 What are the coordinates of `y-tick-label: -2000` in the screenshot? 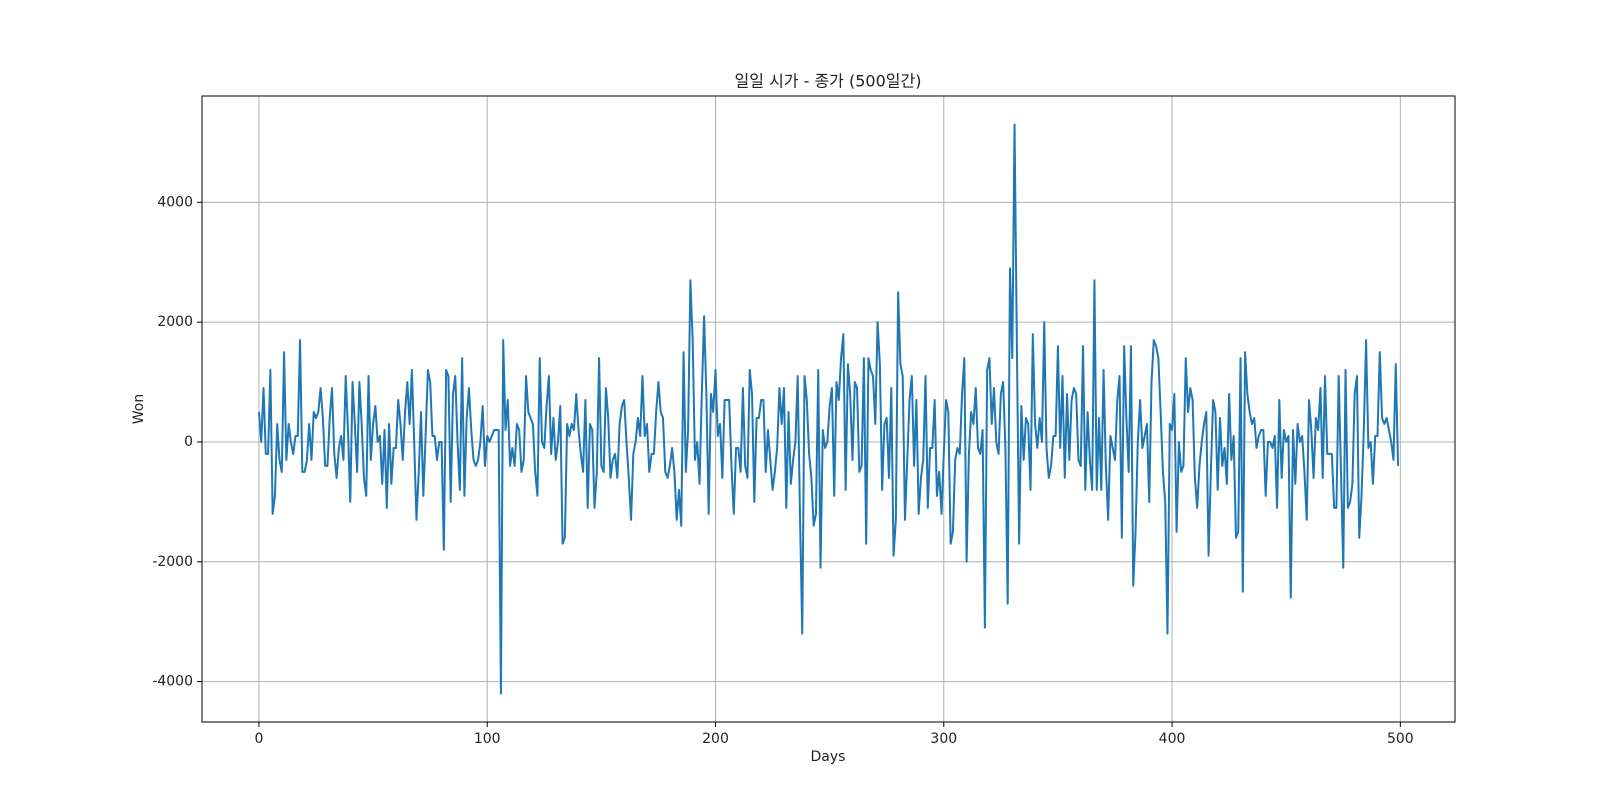 It's located at (172, 562).